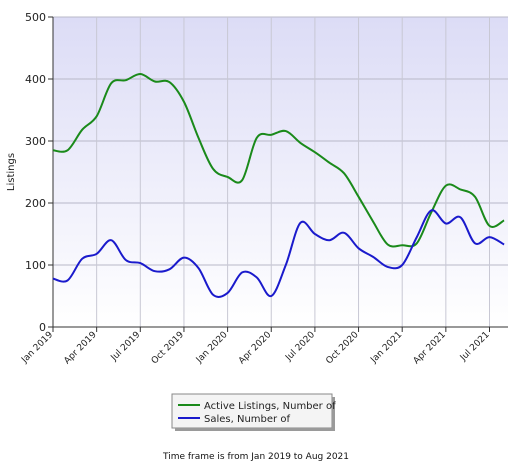  Describe the element at coordinates (256, 457) in the screenshot. I see `timeframe-note: Time frame is from Jan 2019 to Aug 2021` at that location.